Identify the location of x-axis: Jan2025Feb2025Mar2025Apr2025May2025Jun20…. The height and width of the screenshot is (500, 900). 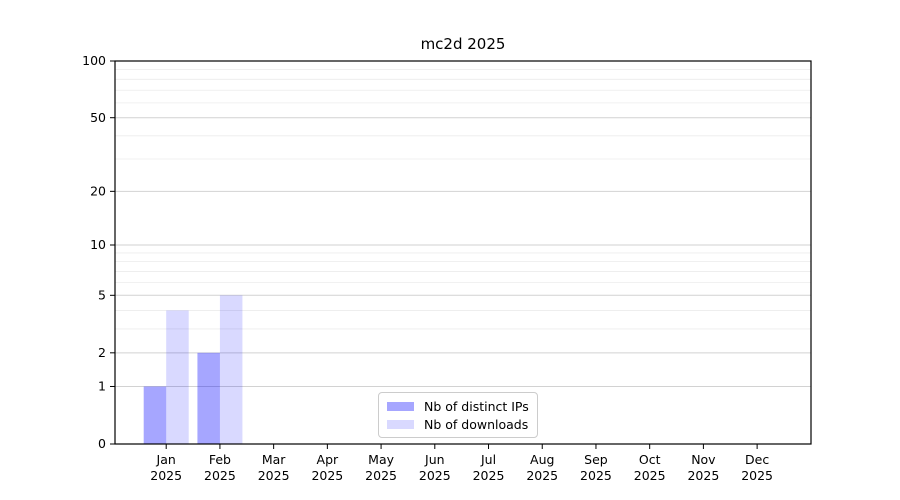
(461, 463).